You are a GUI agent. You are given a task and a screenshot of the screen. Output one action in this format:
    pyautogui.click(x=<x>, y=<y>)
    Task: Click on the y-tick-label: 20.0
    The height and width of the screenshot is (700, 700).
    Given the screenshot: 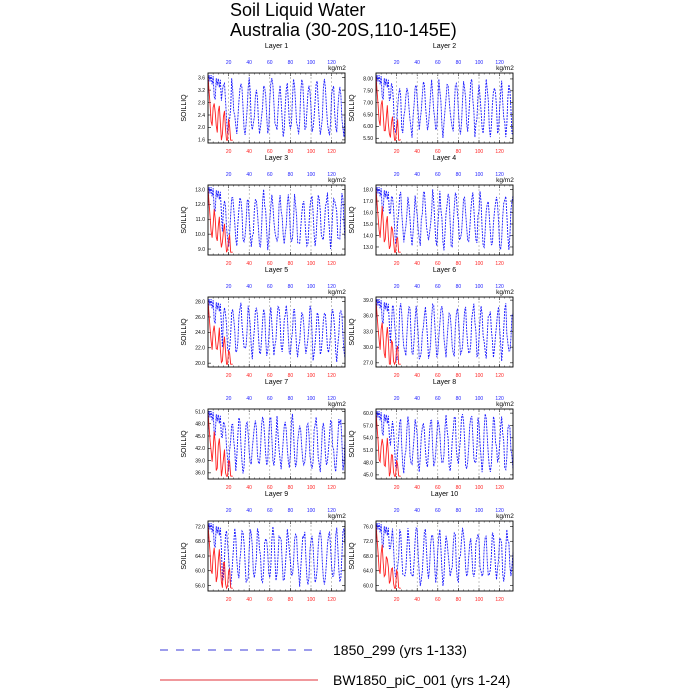 What is the action you would take?
    pyautogui.click(x=200, y=364)
    